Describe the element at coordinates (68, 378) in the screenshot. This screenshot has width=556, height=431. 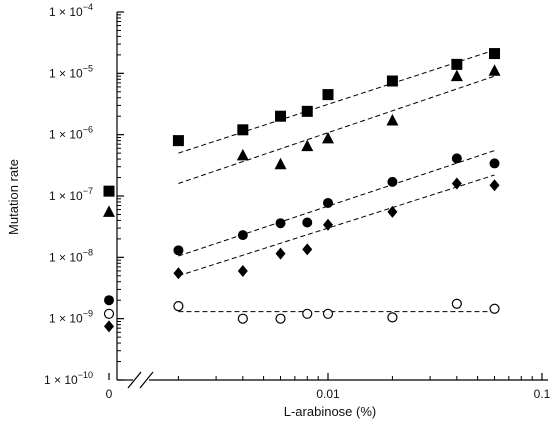
I see `y-tick-label: 1 × 10⁻¹⁰` at that location.